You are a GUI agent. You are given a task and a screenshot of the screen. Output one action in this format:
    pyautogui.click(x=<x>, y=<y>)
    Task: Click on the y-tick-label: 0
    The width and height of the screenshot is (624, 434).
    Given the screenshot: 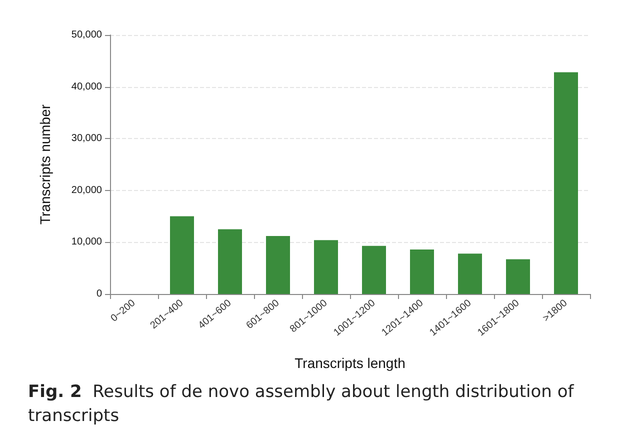 What is the action you would take?
    pyautogui.click(x=99, y=294)
    